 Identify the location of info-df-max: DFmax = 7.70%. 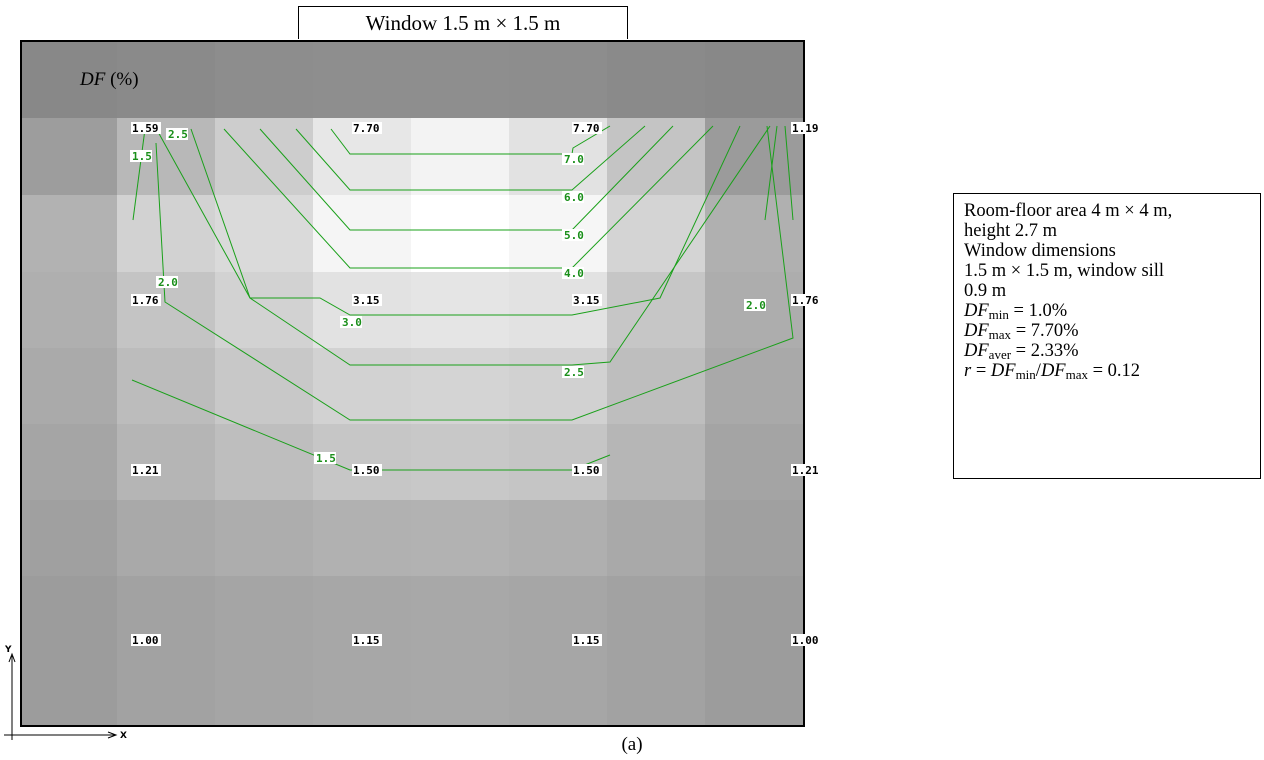
(1021, 331).